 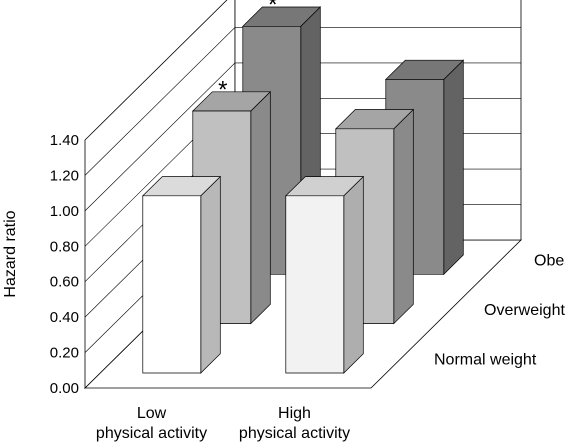 What do you see at coordinates (549, 261) in the screenshot?
I see `series-label: Obese` at bounding box center [549, 261].